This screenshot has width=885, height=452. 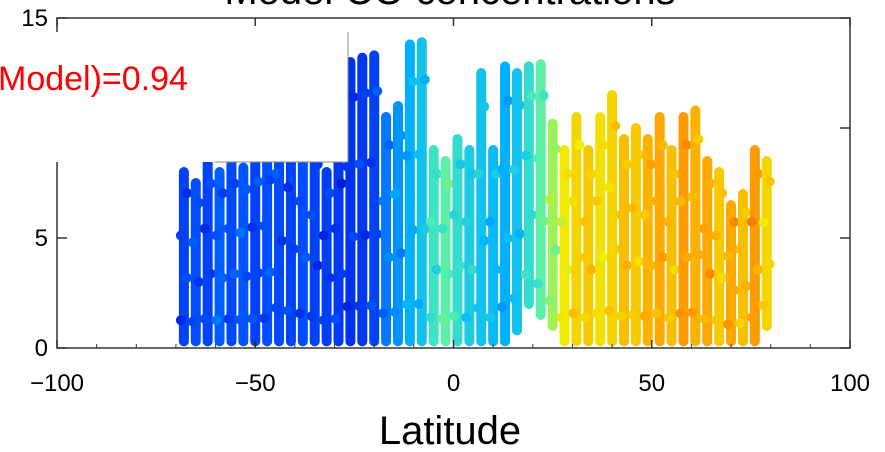 What do you see at coordinates (94, 79) in the screenshot?
I see `correlation-label: Model)=0.94` at bounding box center [94, 79].